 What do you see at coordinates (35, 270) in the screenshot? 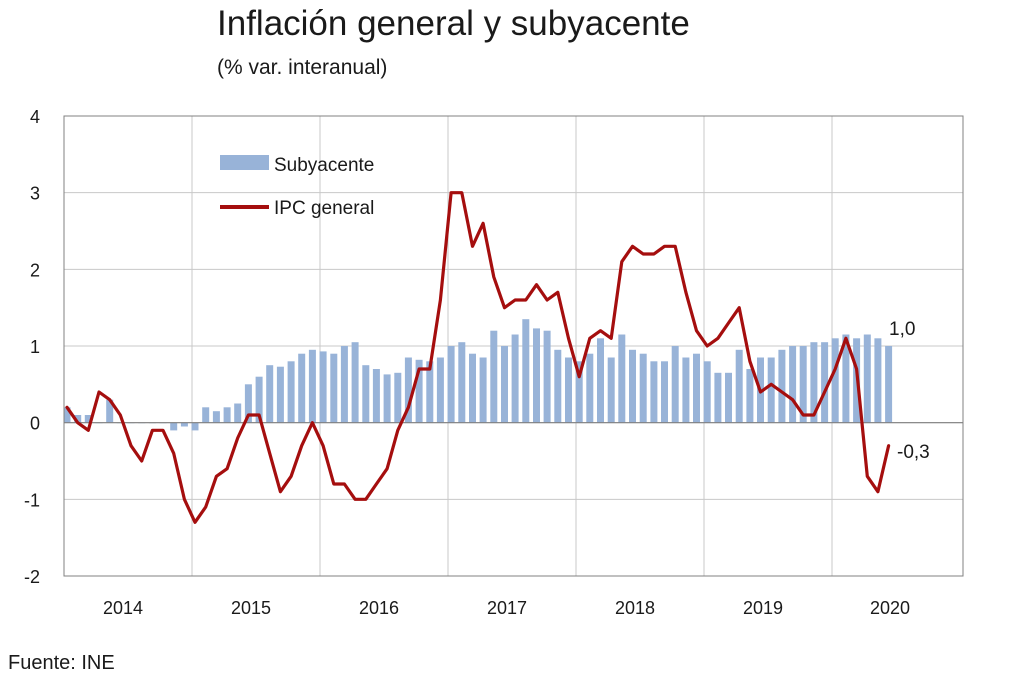
I see `y-tick-label: 2` at bounding box center [35, 270].